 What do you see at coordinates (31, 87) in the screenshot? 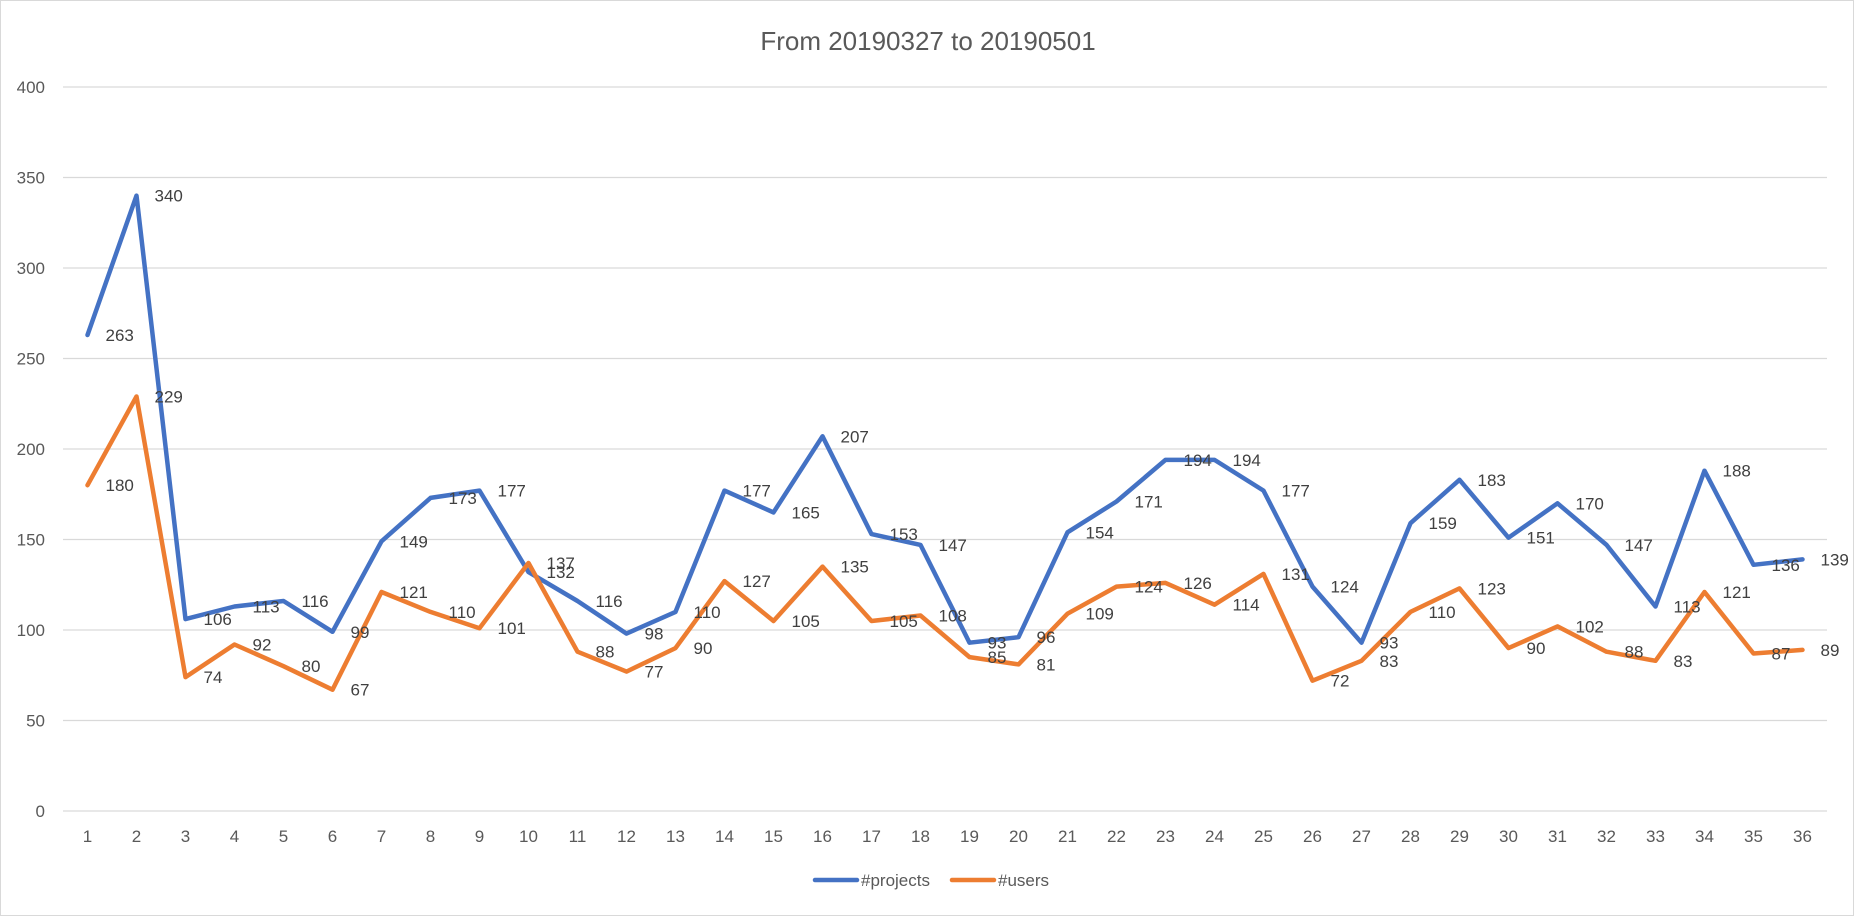
I see `y-tick-label: 400` at bounding box center [31, 87].